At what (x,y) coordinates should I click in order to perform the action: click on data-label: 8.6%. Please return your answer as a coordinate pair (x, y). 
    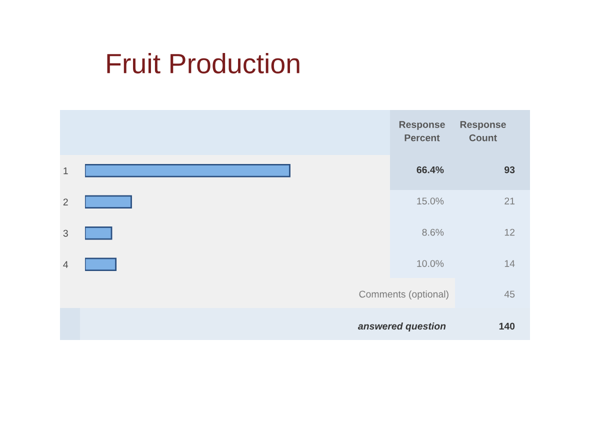
    Looking at the image, I should click on (433, 232).